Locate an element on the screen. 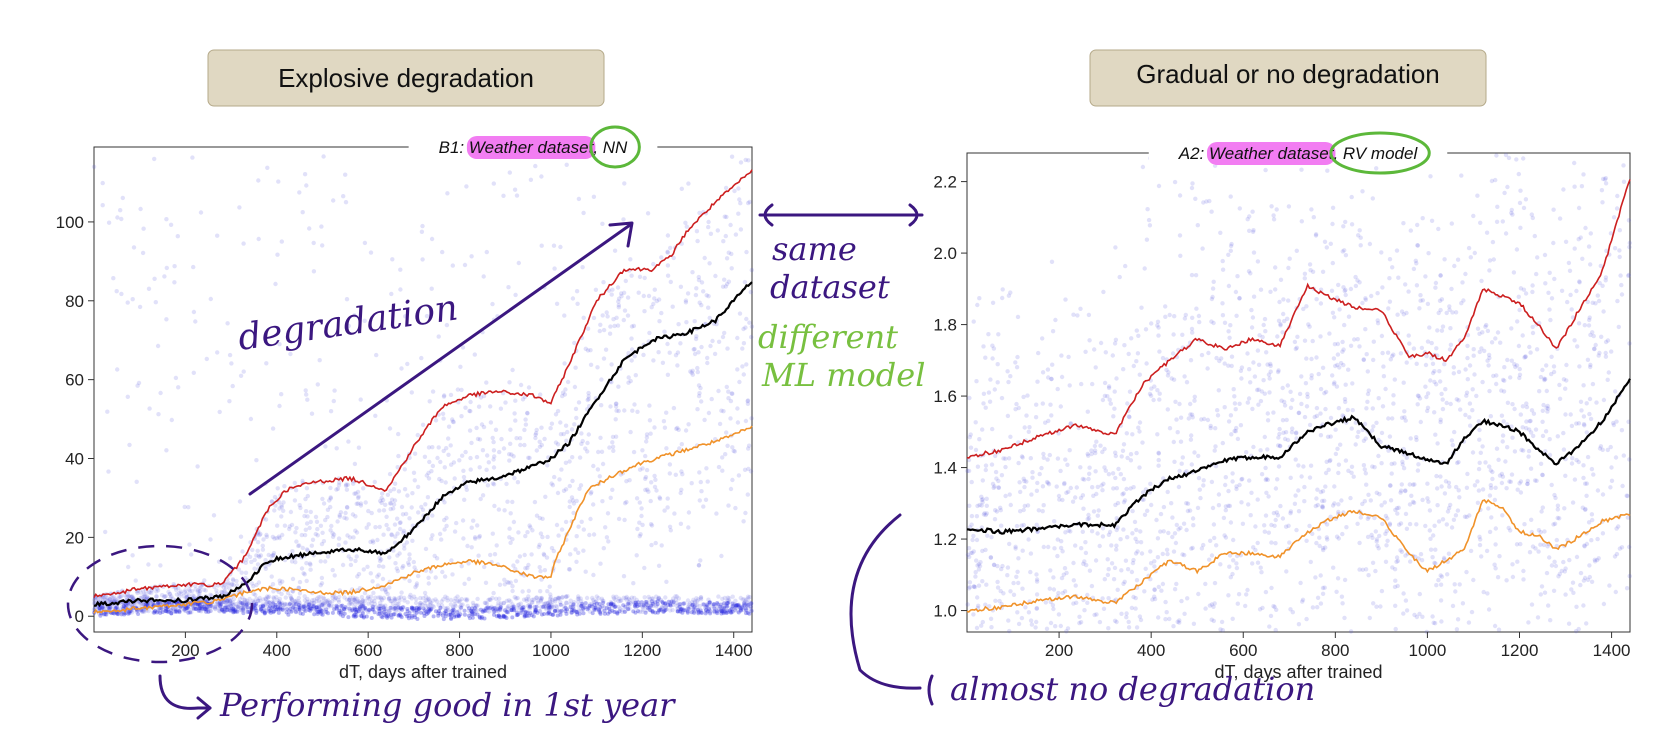  x-axis-label: dT, days after trained is located at coordinates (423, 672).